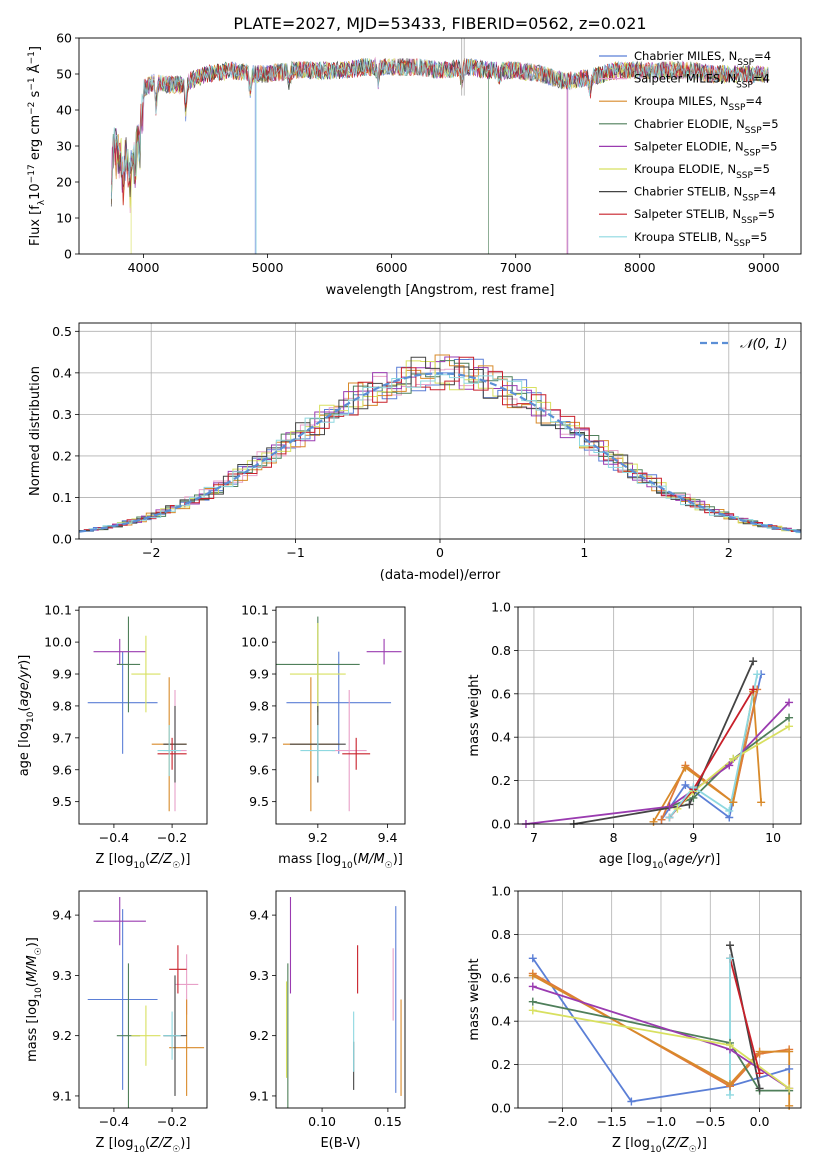 This screenshot has height=1170, width=819. Describe the element at coordinates (34, 999) in the screenshot. I see `y-axis-label: mass [log10(M/M☉)]` at that location.